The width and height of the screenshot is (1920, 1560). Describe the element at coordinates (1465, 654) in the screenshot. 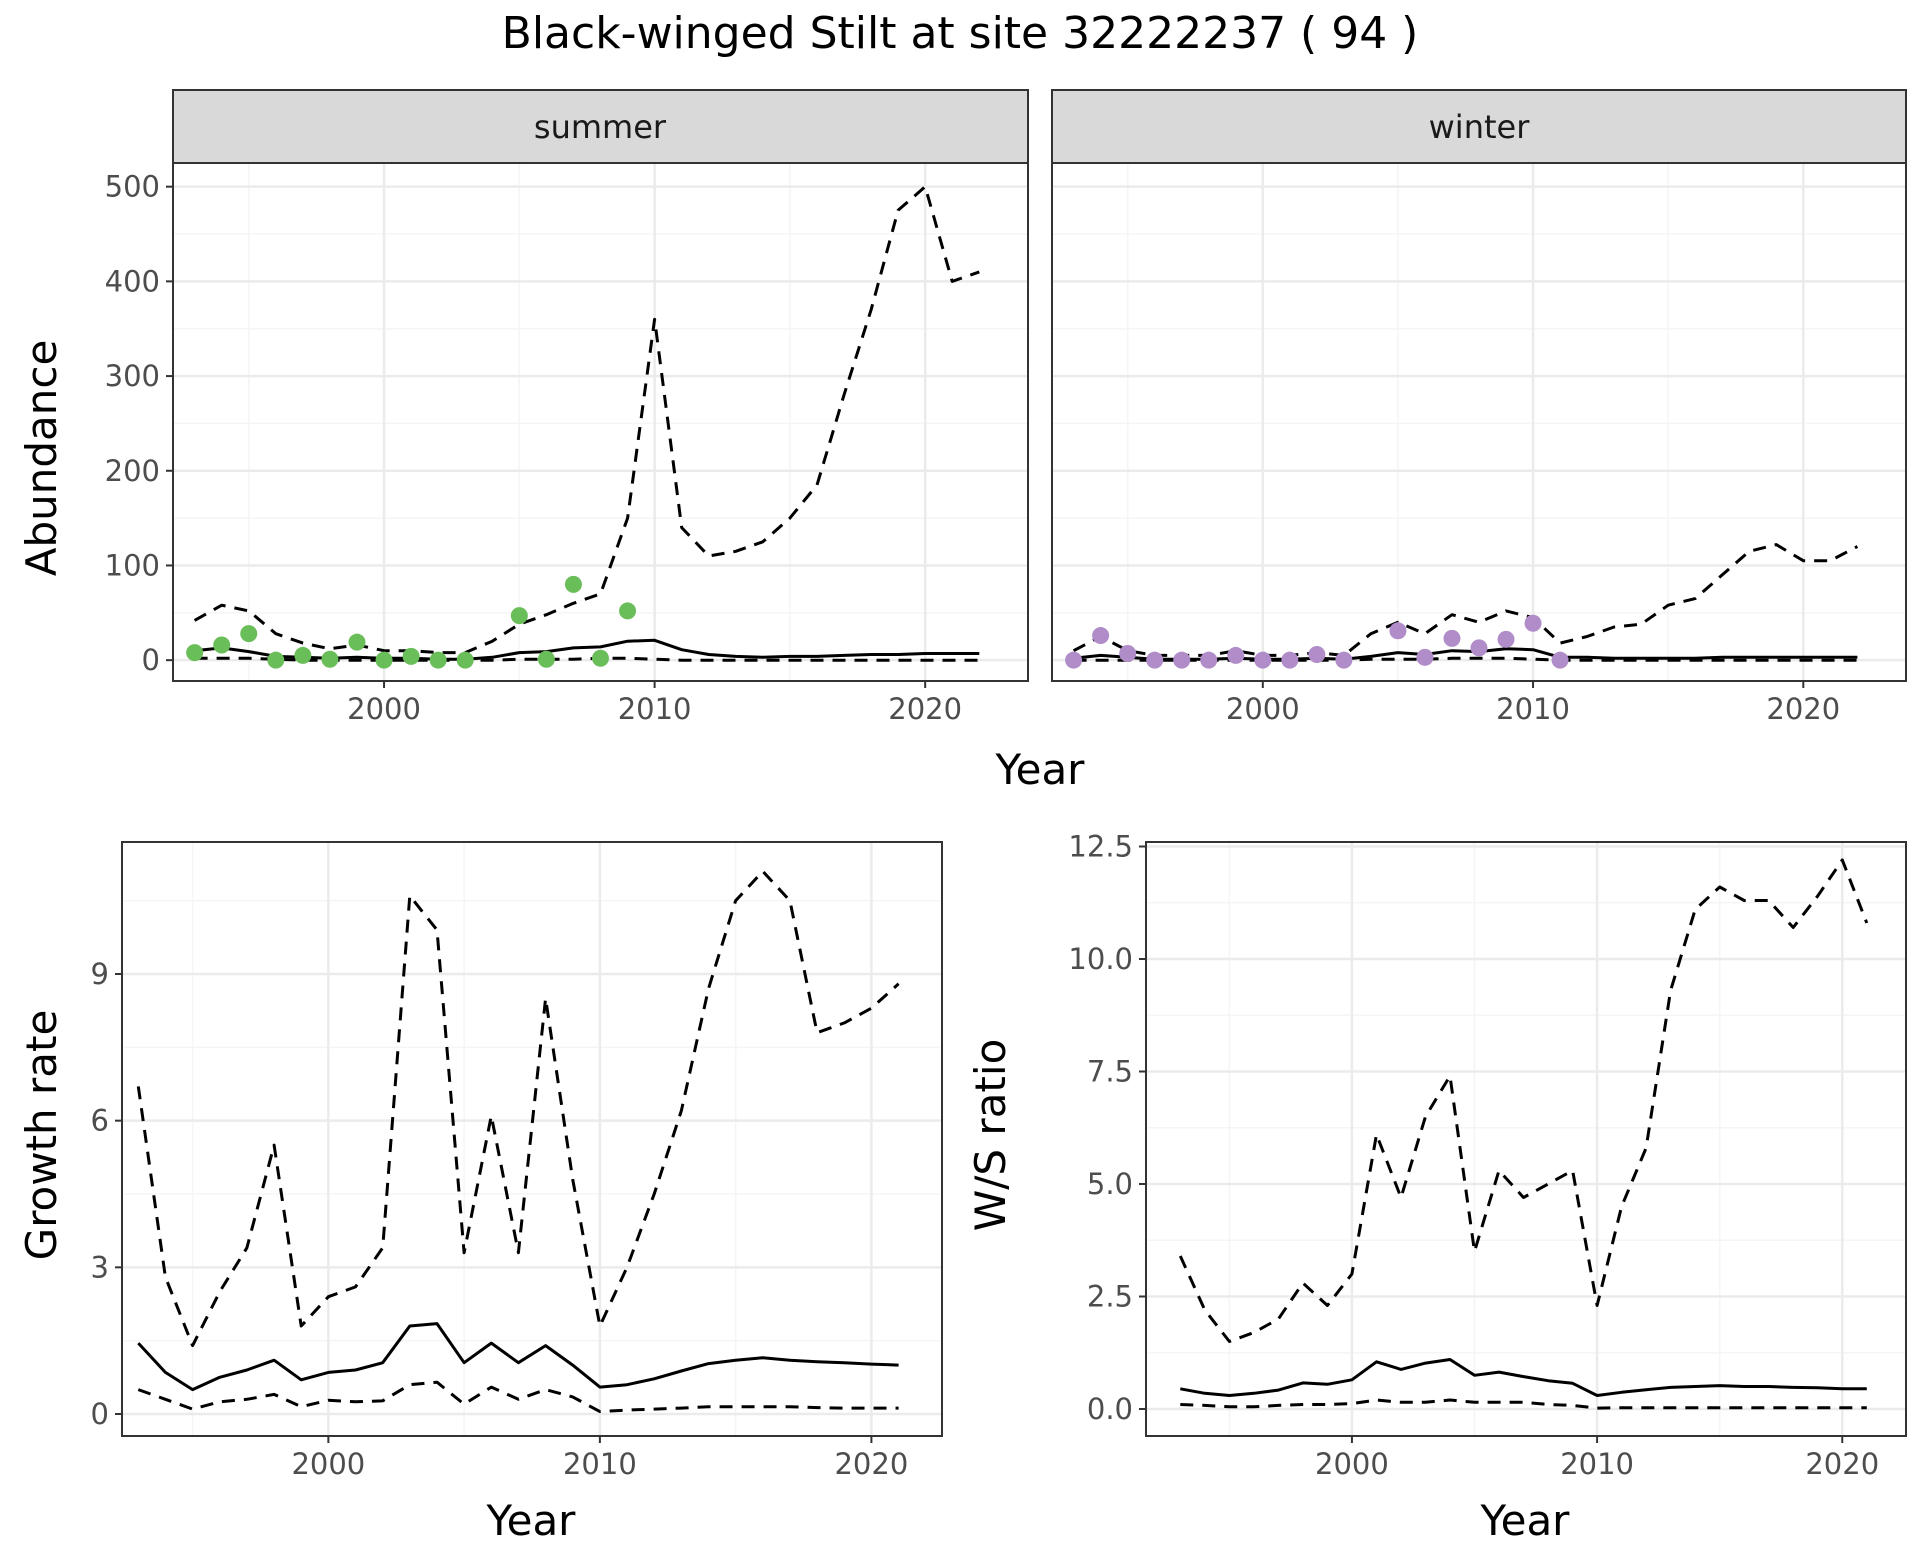

I see `winter-series-estimate-line` at that location.